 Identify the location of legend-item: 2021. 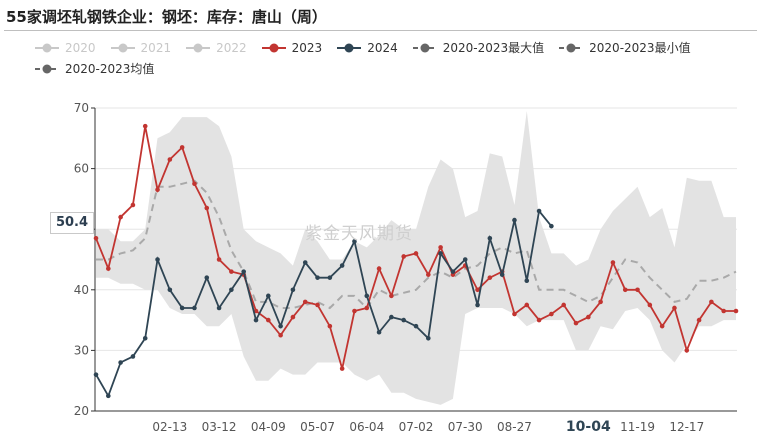
(141, 47).